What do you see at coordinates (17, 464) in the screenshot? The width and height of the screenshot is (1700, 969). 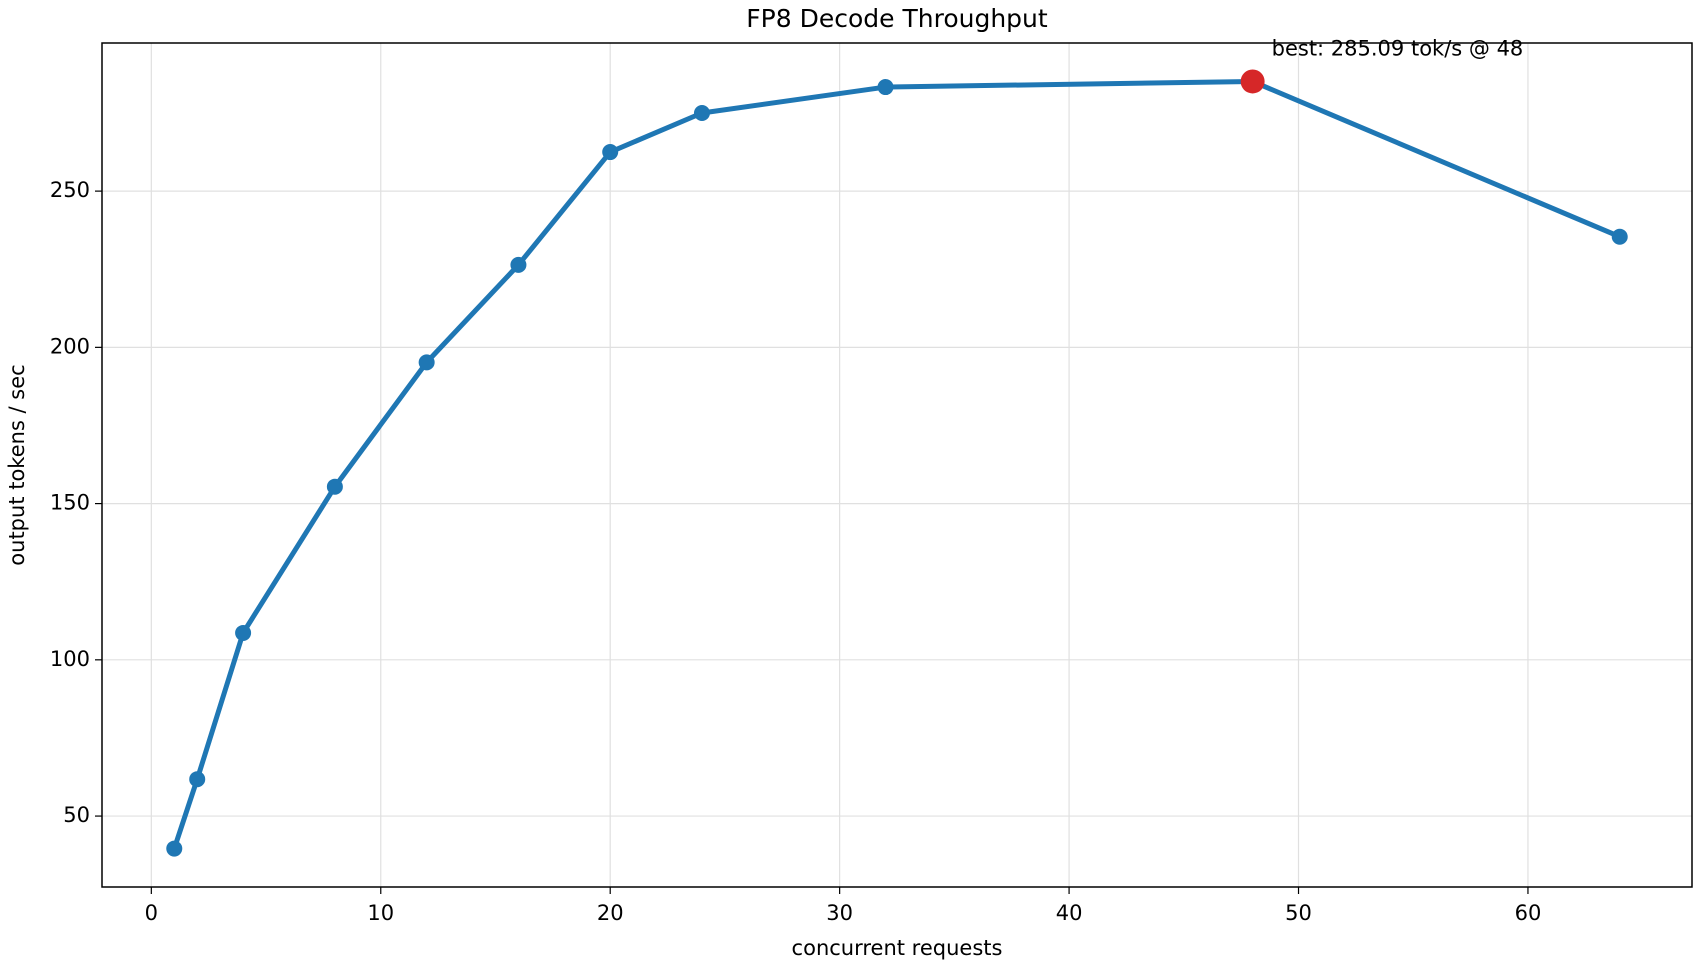 I see `y-axis-label: output tokens / sec` at bounding box center [17, 464].